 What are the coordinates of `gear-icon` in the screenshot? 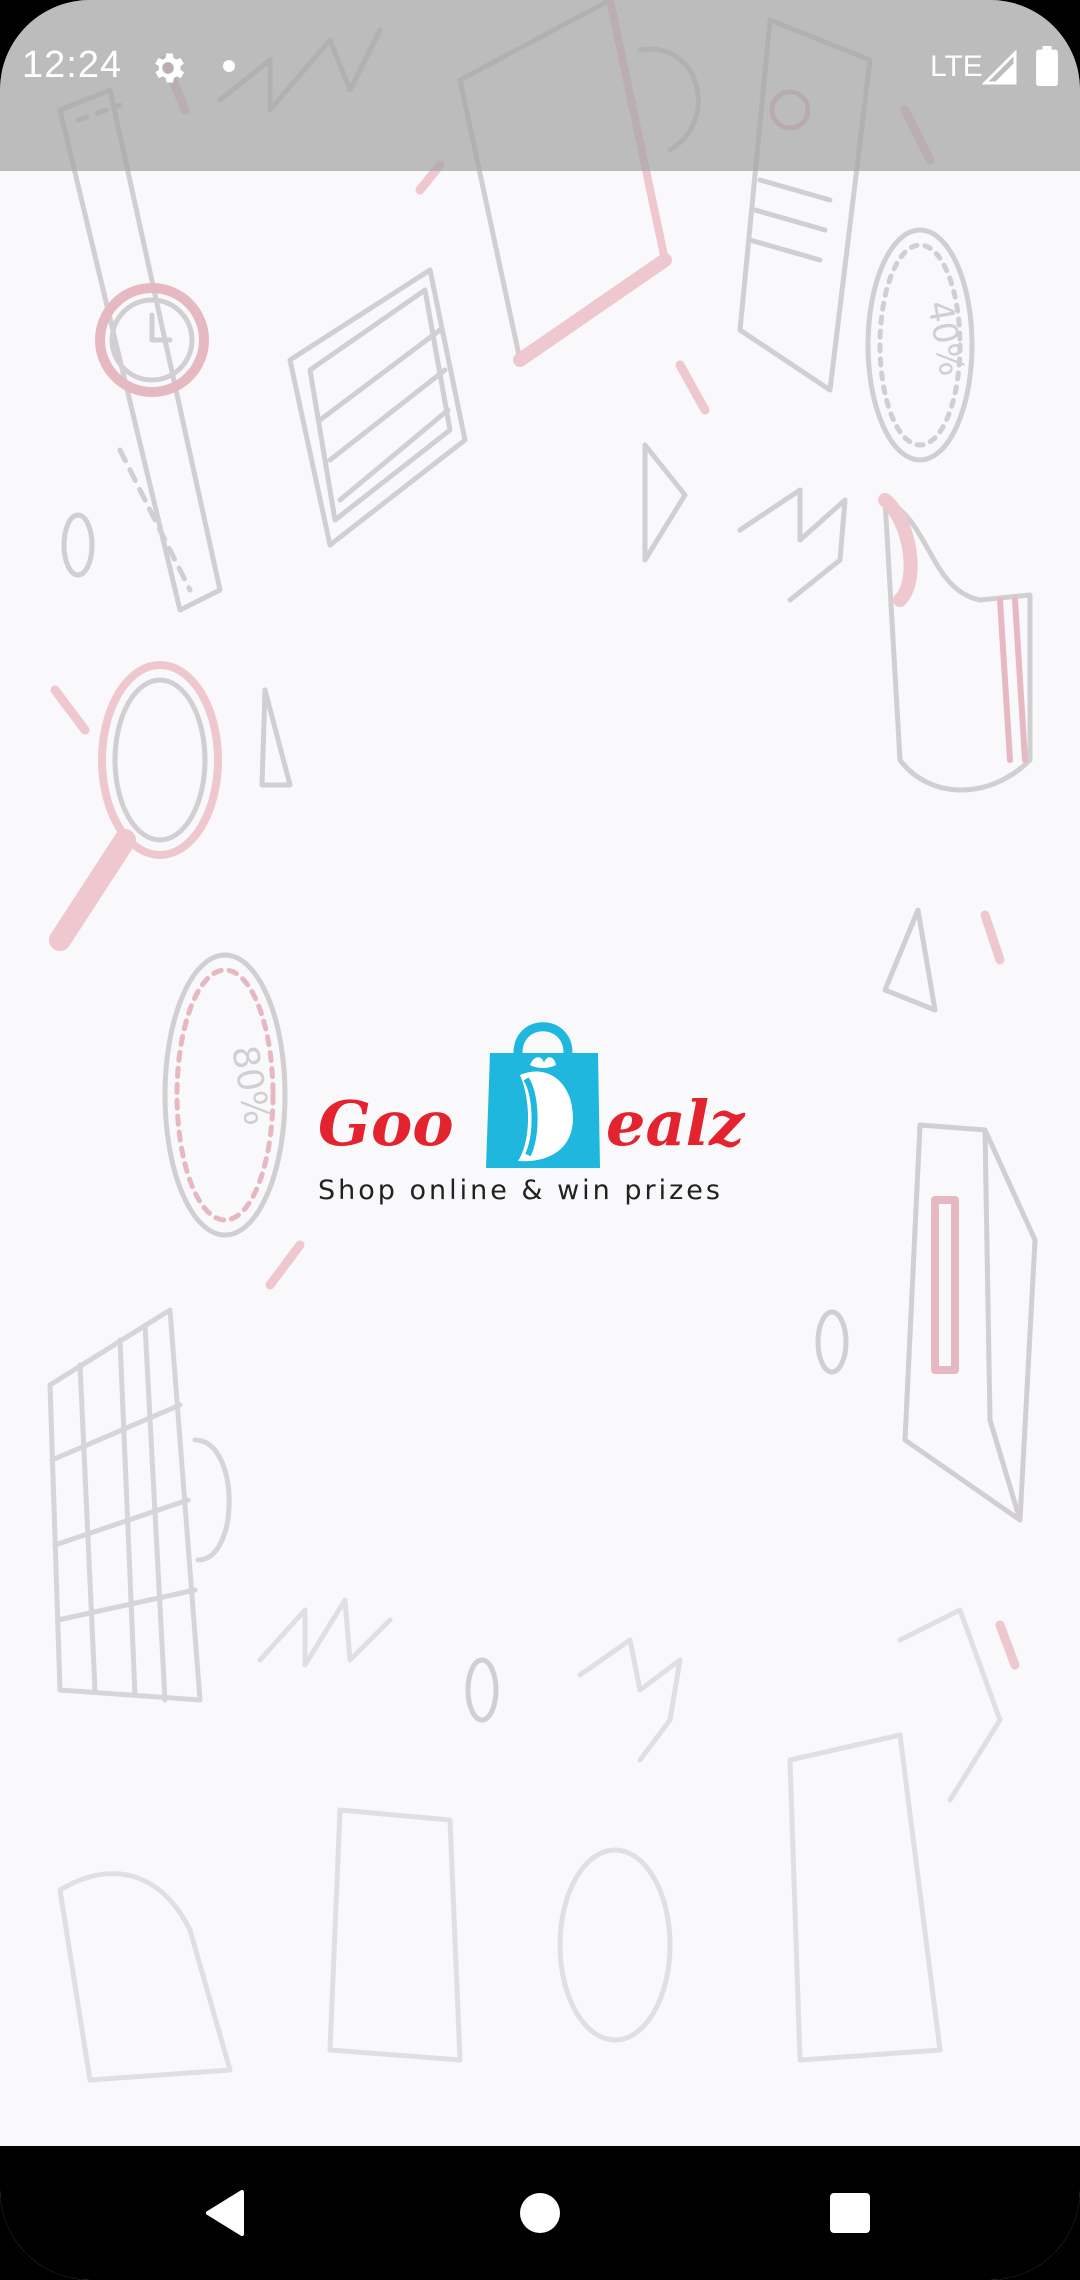 It's located at (170, 68).